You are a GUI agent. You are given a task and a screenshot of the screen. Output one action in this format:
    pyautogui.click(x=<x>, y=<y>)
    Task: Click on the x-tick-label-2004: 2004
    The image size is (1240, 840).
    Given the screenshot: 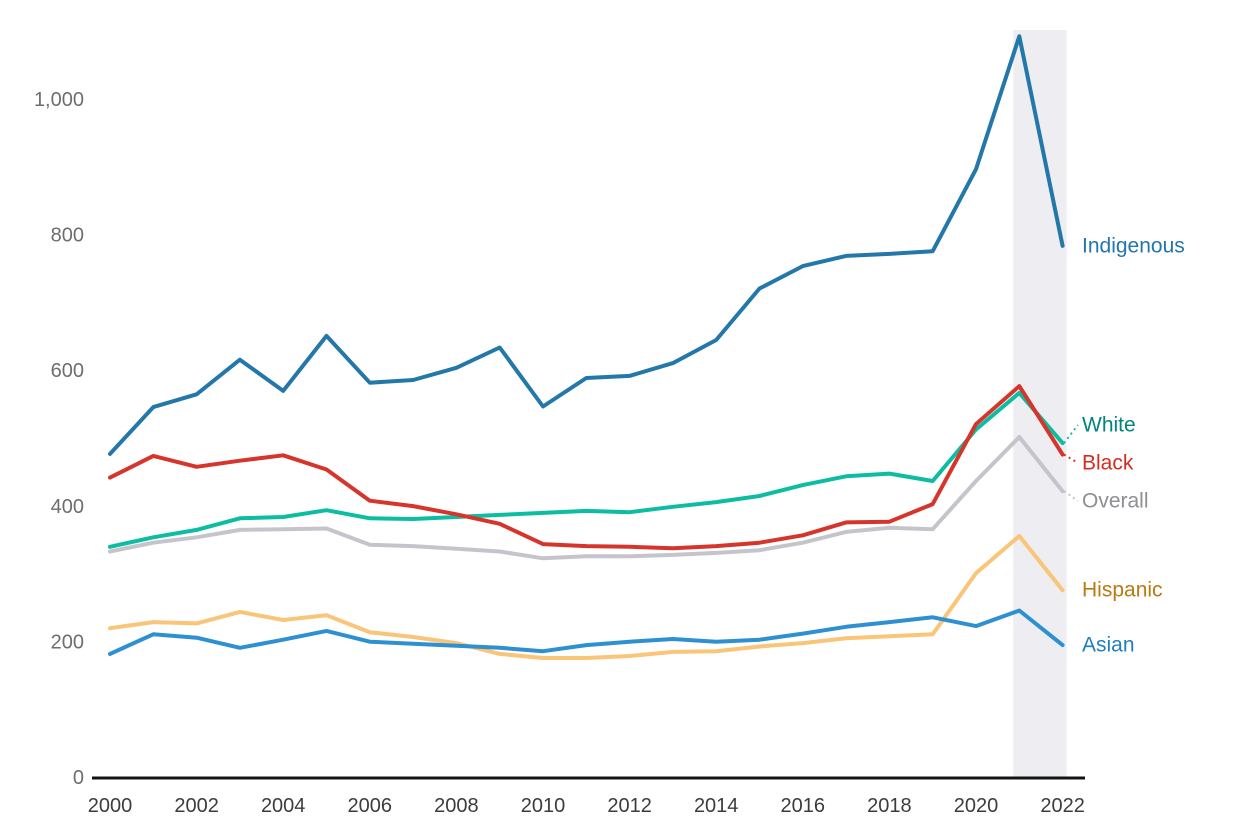 What is the action you would take?
    pyautogui.click(x=283, y=806)
    